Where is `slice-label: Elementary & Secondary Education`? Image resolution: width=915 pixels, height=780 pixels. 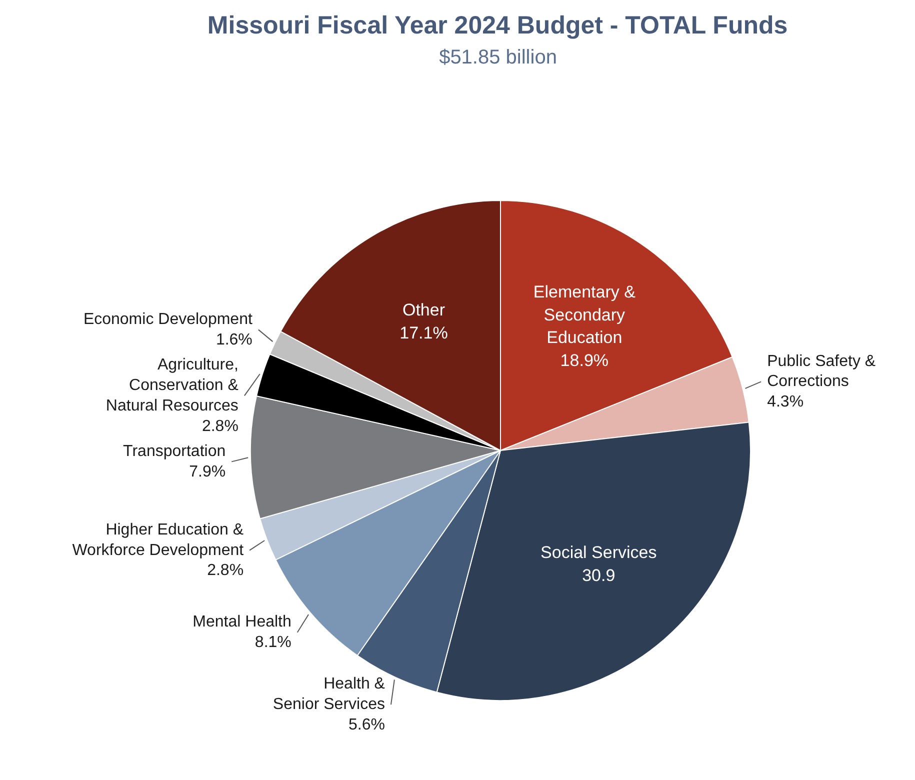
slice-label: Elementary & Secondary Education is located at coordinates (584, 315).